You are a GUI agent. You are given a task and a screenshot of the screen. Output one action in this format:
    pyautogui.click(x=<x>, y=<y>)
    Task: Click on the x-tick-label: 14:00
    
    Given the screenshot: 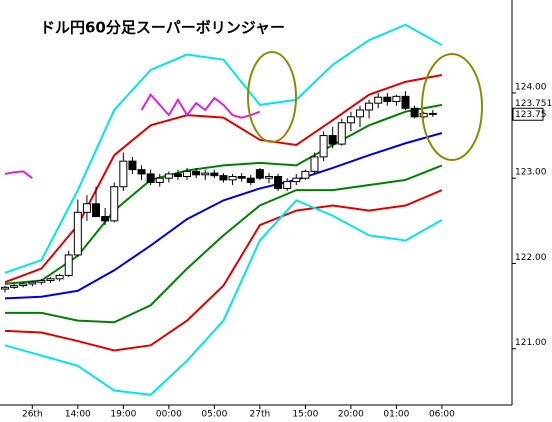 What is the action you would take?
    pyautogui.click(x=78, y=415)
    